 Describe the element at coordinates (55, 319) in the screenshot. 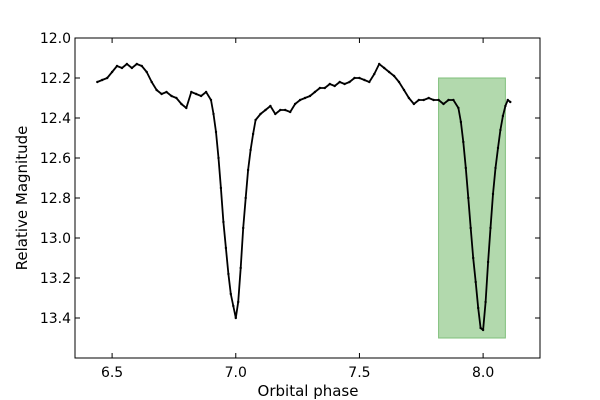

I see `y-tick-label: 13.4` at that location.